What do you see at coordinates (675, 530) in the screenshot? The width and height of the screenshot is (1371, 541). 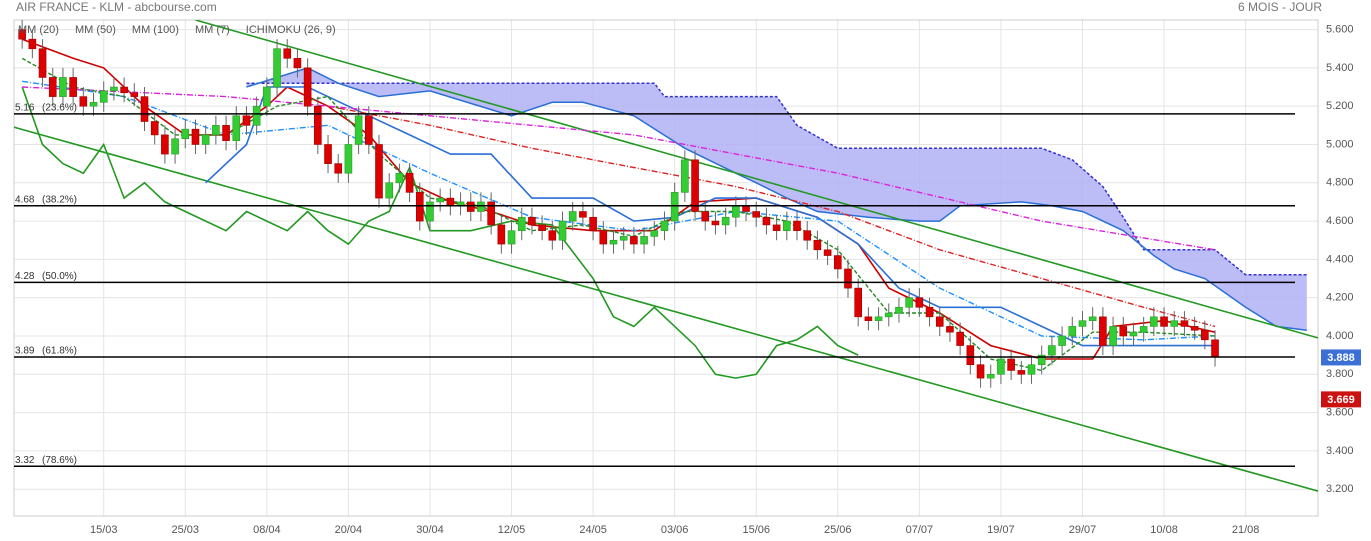 I see `x-tick-label: 03/06` at bounding box center [675, 530].